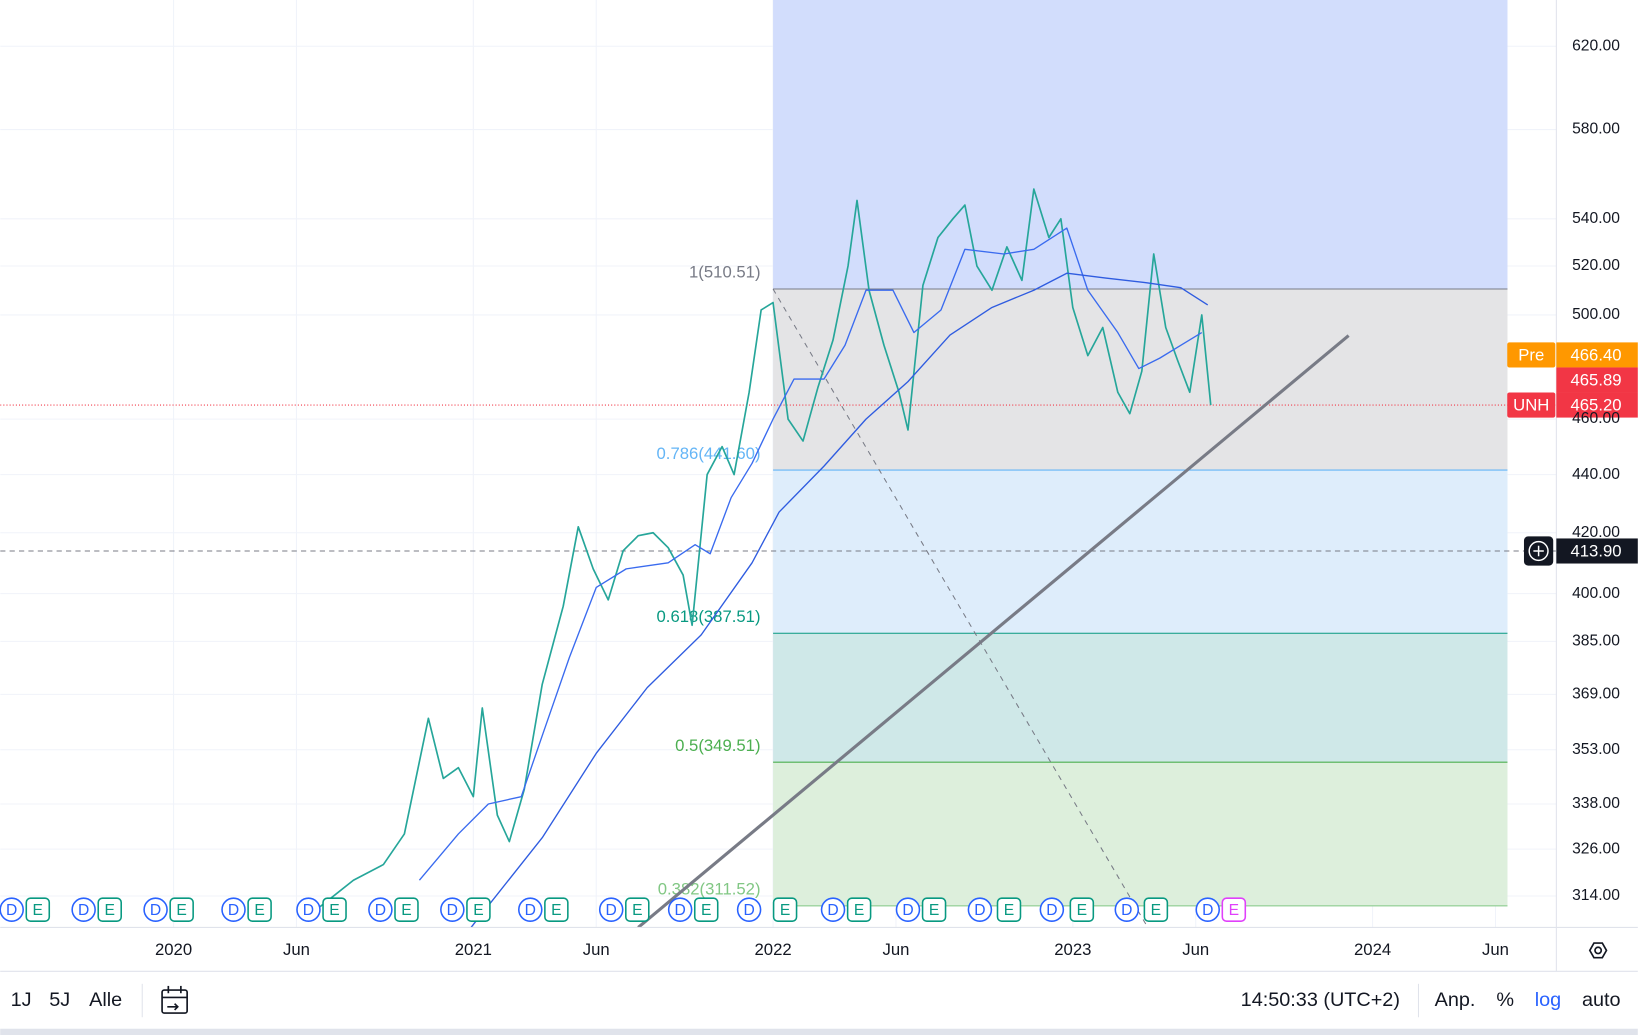 The height and width of the screenshot is (1035, 1638). I want to click on scale-option: log, so click(1548, 1000).